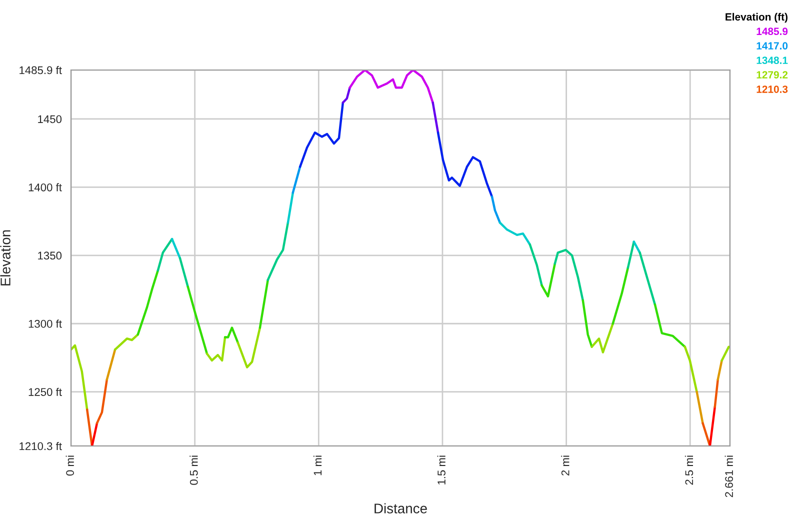  What do you see at coordinates (772, 60) in the screenshot?
I see `text: 1348.1` at bounding box center [772, 60].